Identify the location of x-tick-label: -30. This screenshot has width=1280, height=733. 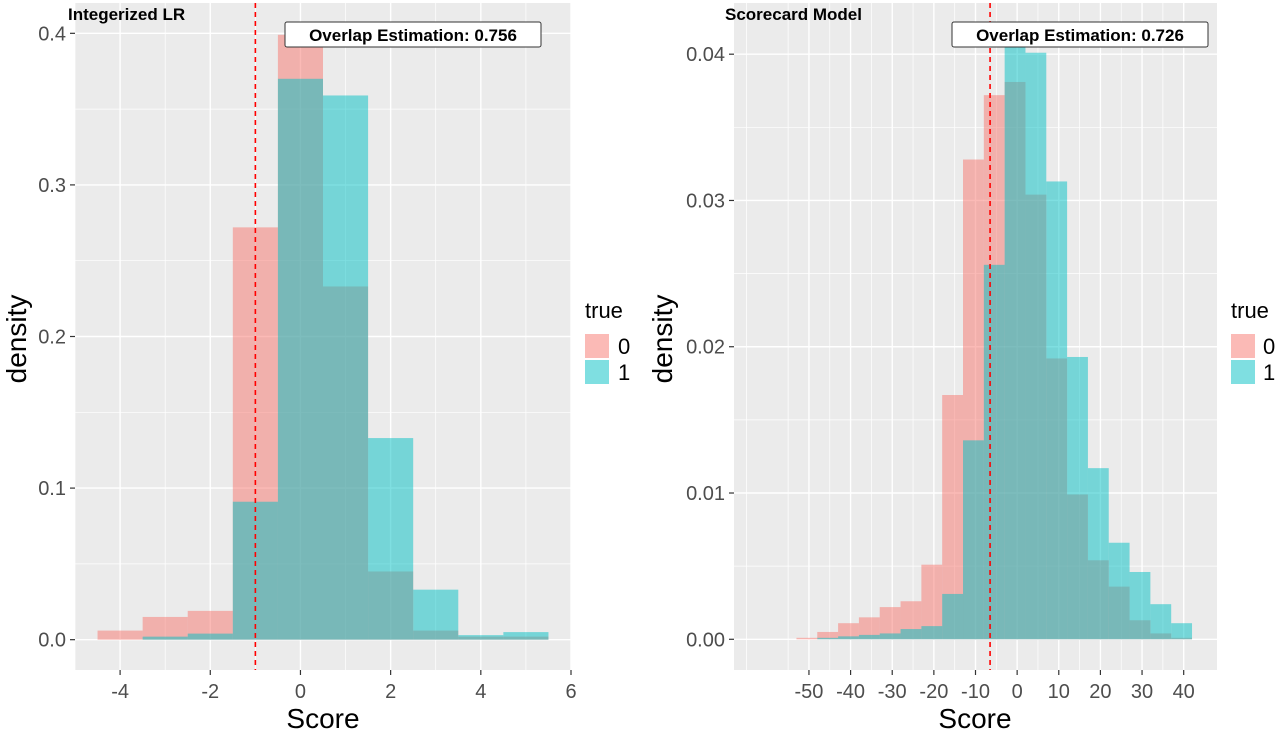
(892, 692).